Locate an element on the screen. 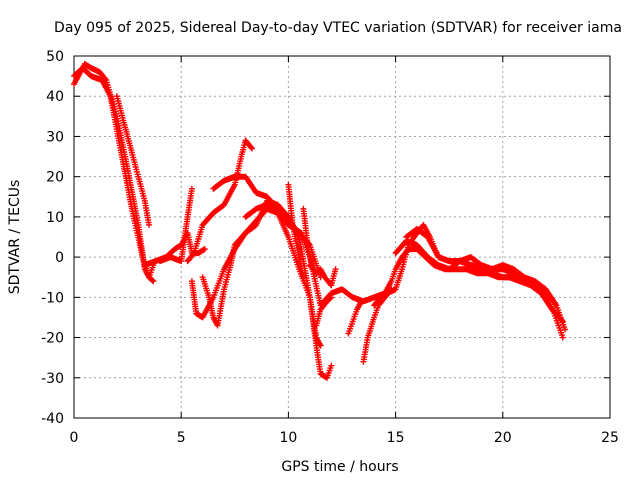 This screenshot has height=480, width=640. y-tick-label: 50 is located at coordinates (55, 57).